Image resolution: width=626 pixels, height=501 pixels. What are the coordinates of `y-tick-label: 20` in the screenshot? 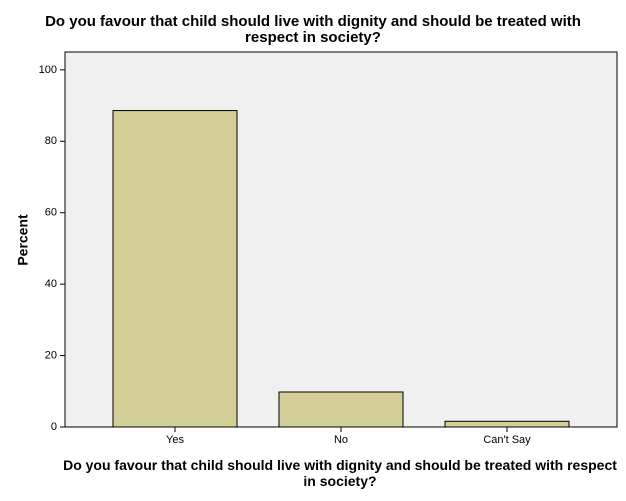 It's located at (51, 355).